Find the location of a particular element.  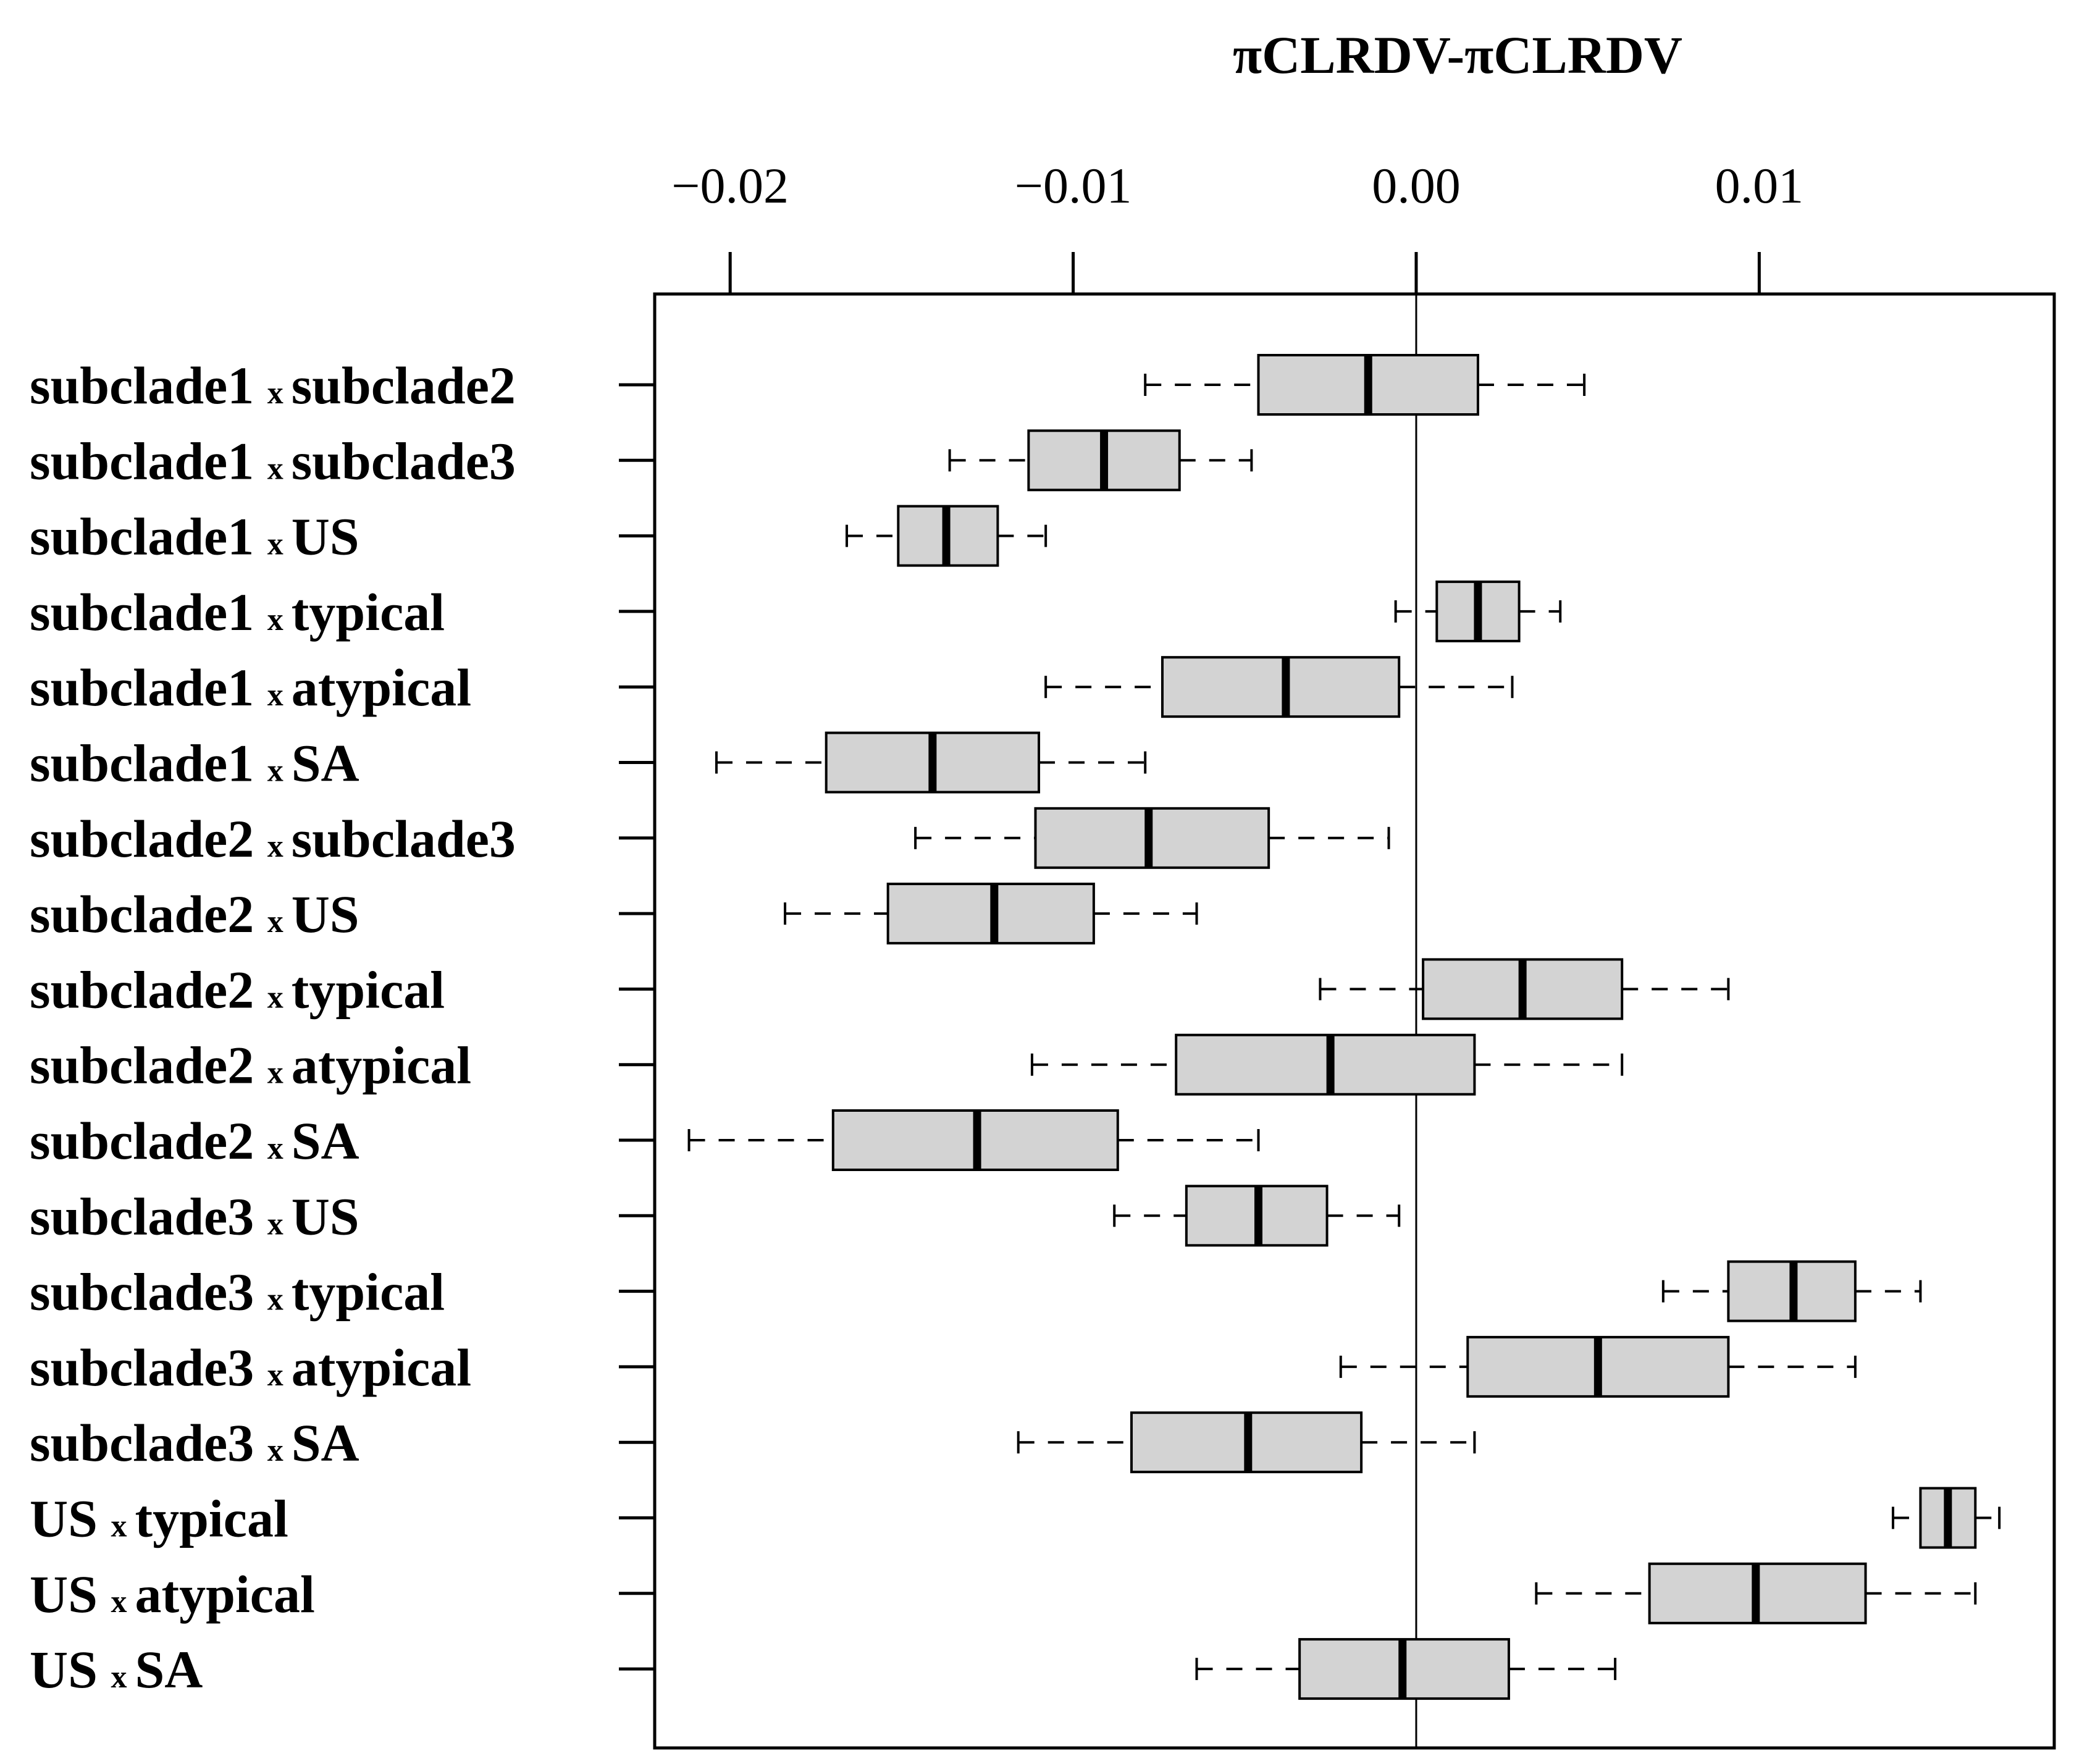

chart-title: πCLRDV-πCLRDV is located at coordinates (1458, 55).